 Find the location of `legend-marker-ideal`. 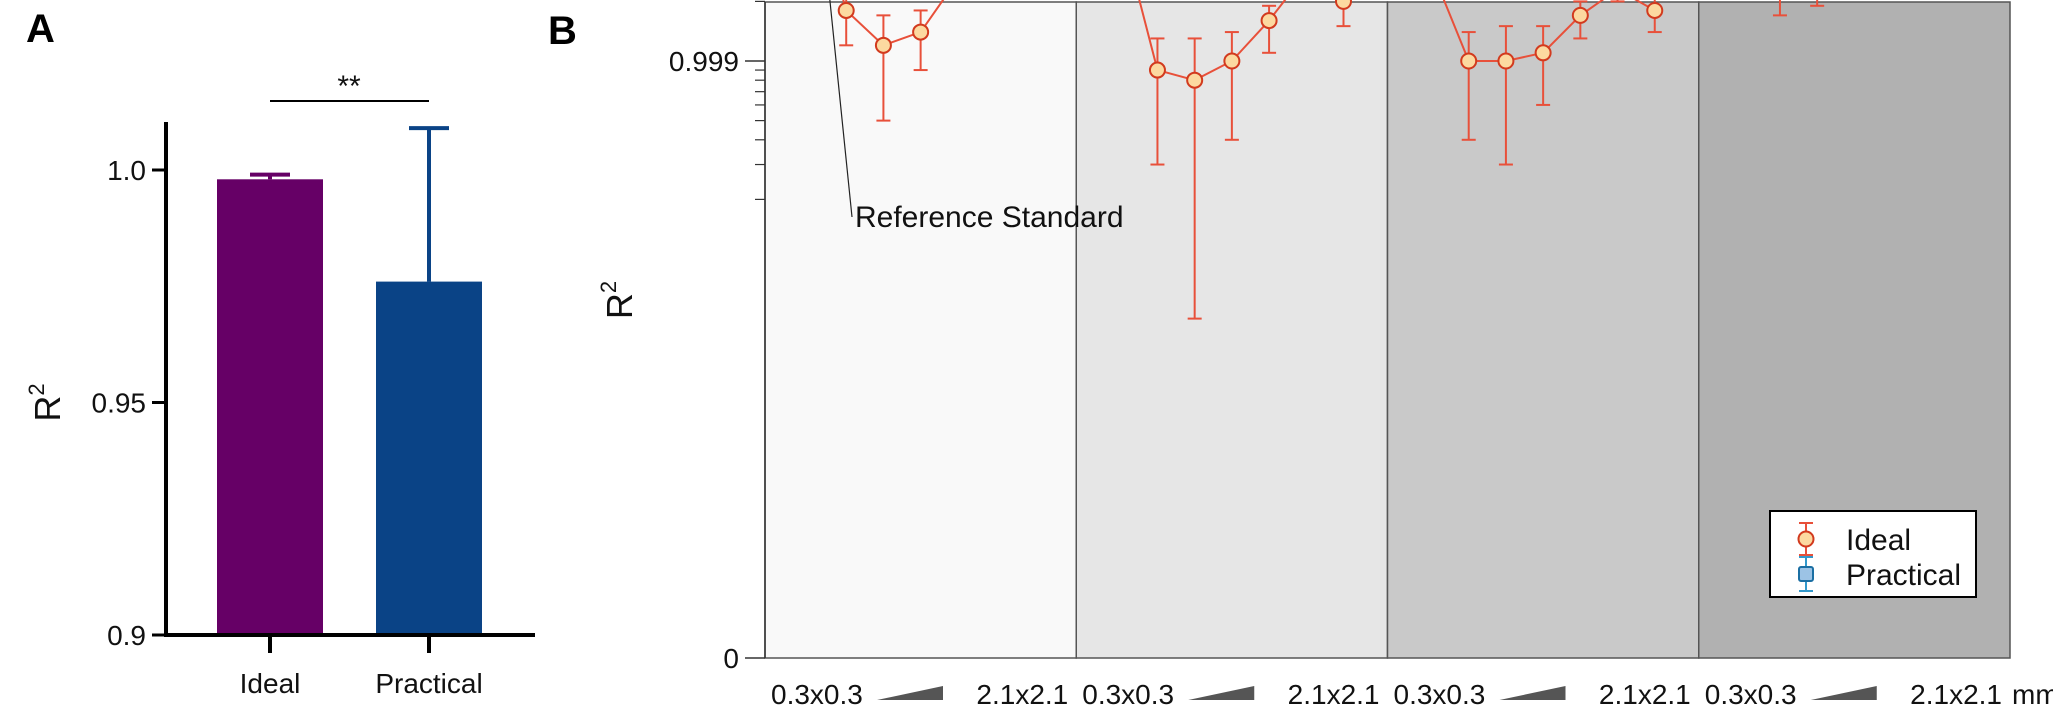

legend-marker-ideal is located at coordinates (1806, 539).